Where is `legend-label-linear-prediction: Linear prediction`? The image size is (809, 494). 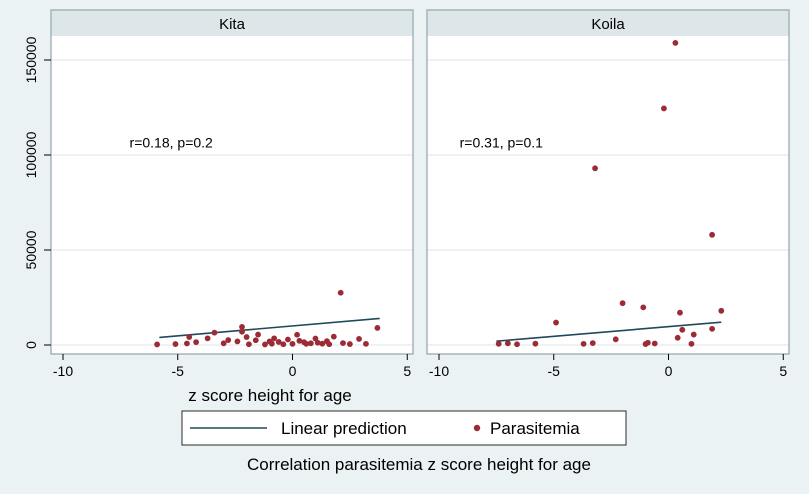
legend-label-linear-prediction: Linear prediction is located at coordinates (344, 428).